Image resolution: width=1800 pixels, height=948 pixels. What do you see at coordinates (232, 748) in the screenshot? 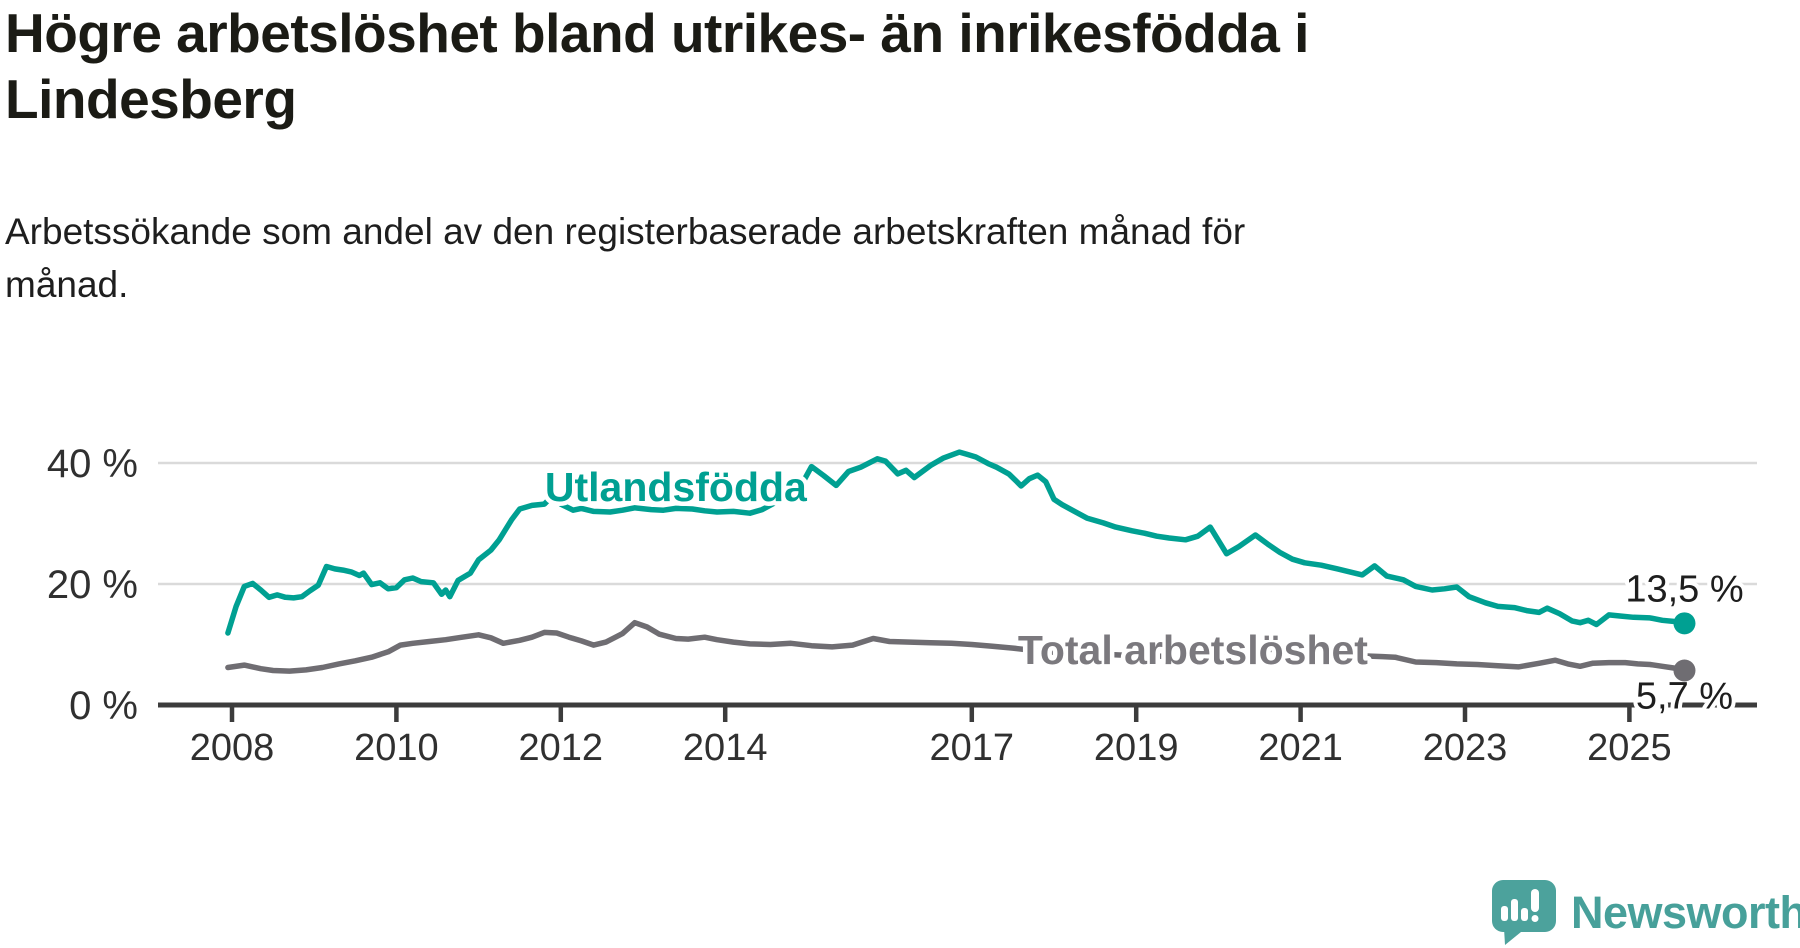
I see `x-tick-label-2008: 2008` at bounding box center [232, 748].